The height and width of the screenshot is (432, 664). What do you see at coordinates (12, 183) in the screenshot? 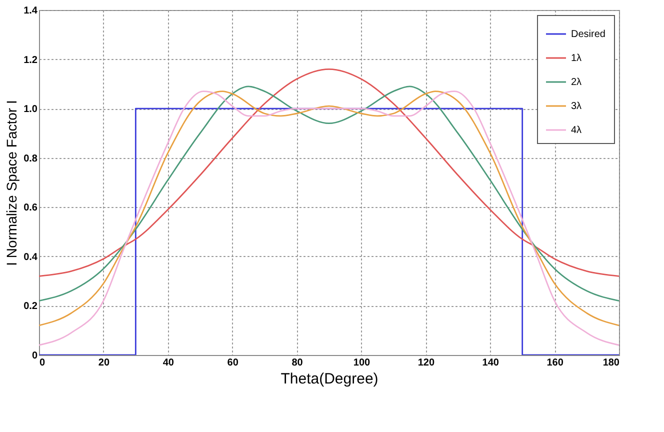
I see `y-axis-title: I Normalize Space Factor I` at bounding box center [12, 183].